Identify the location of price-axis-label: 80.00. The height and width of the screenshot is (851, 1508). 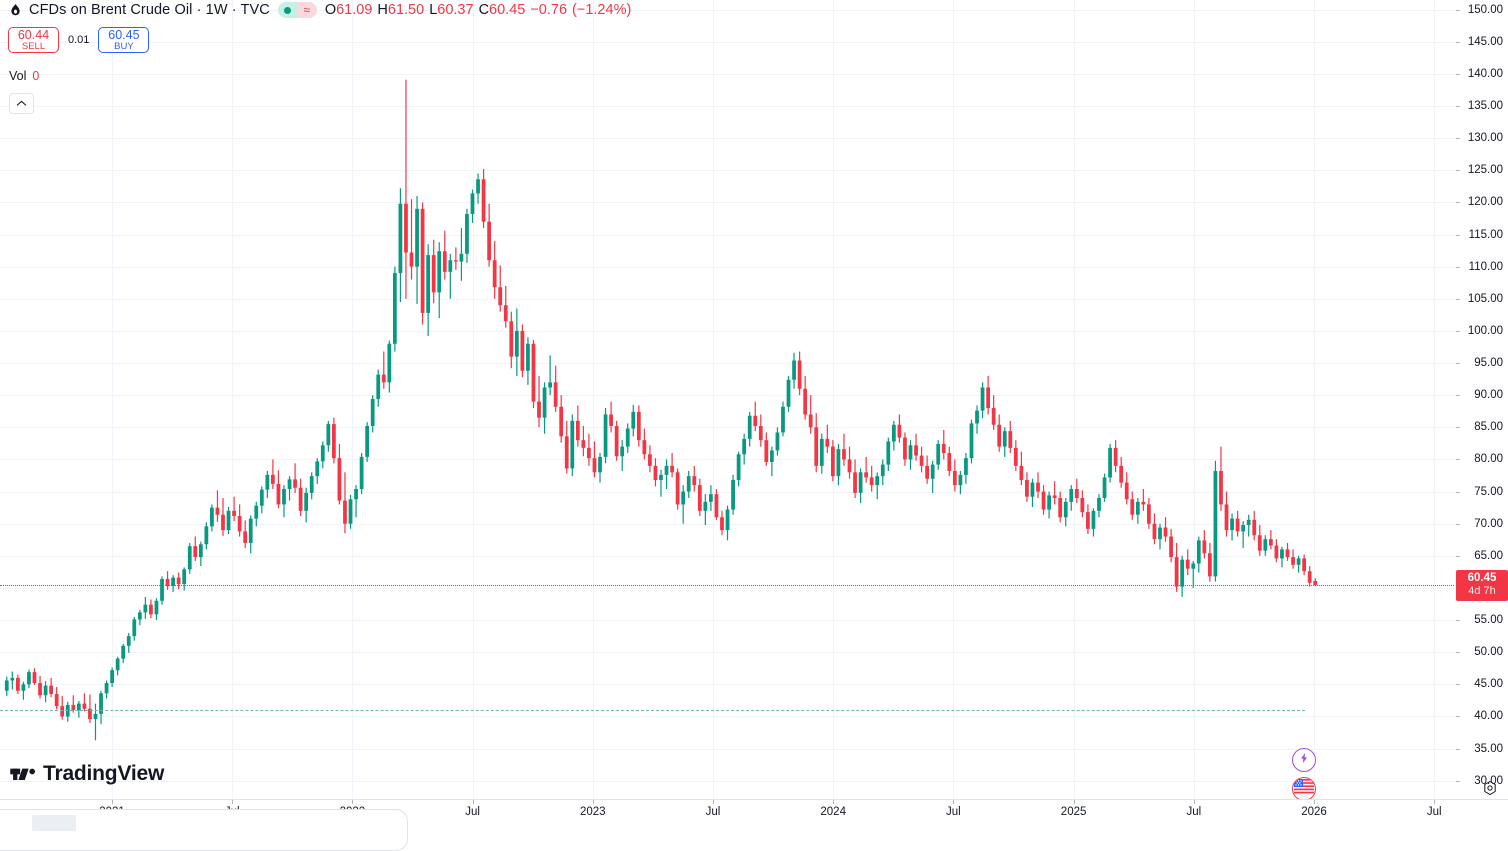
(1488, 459).